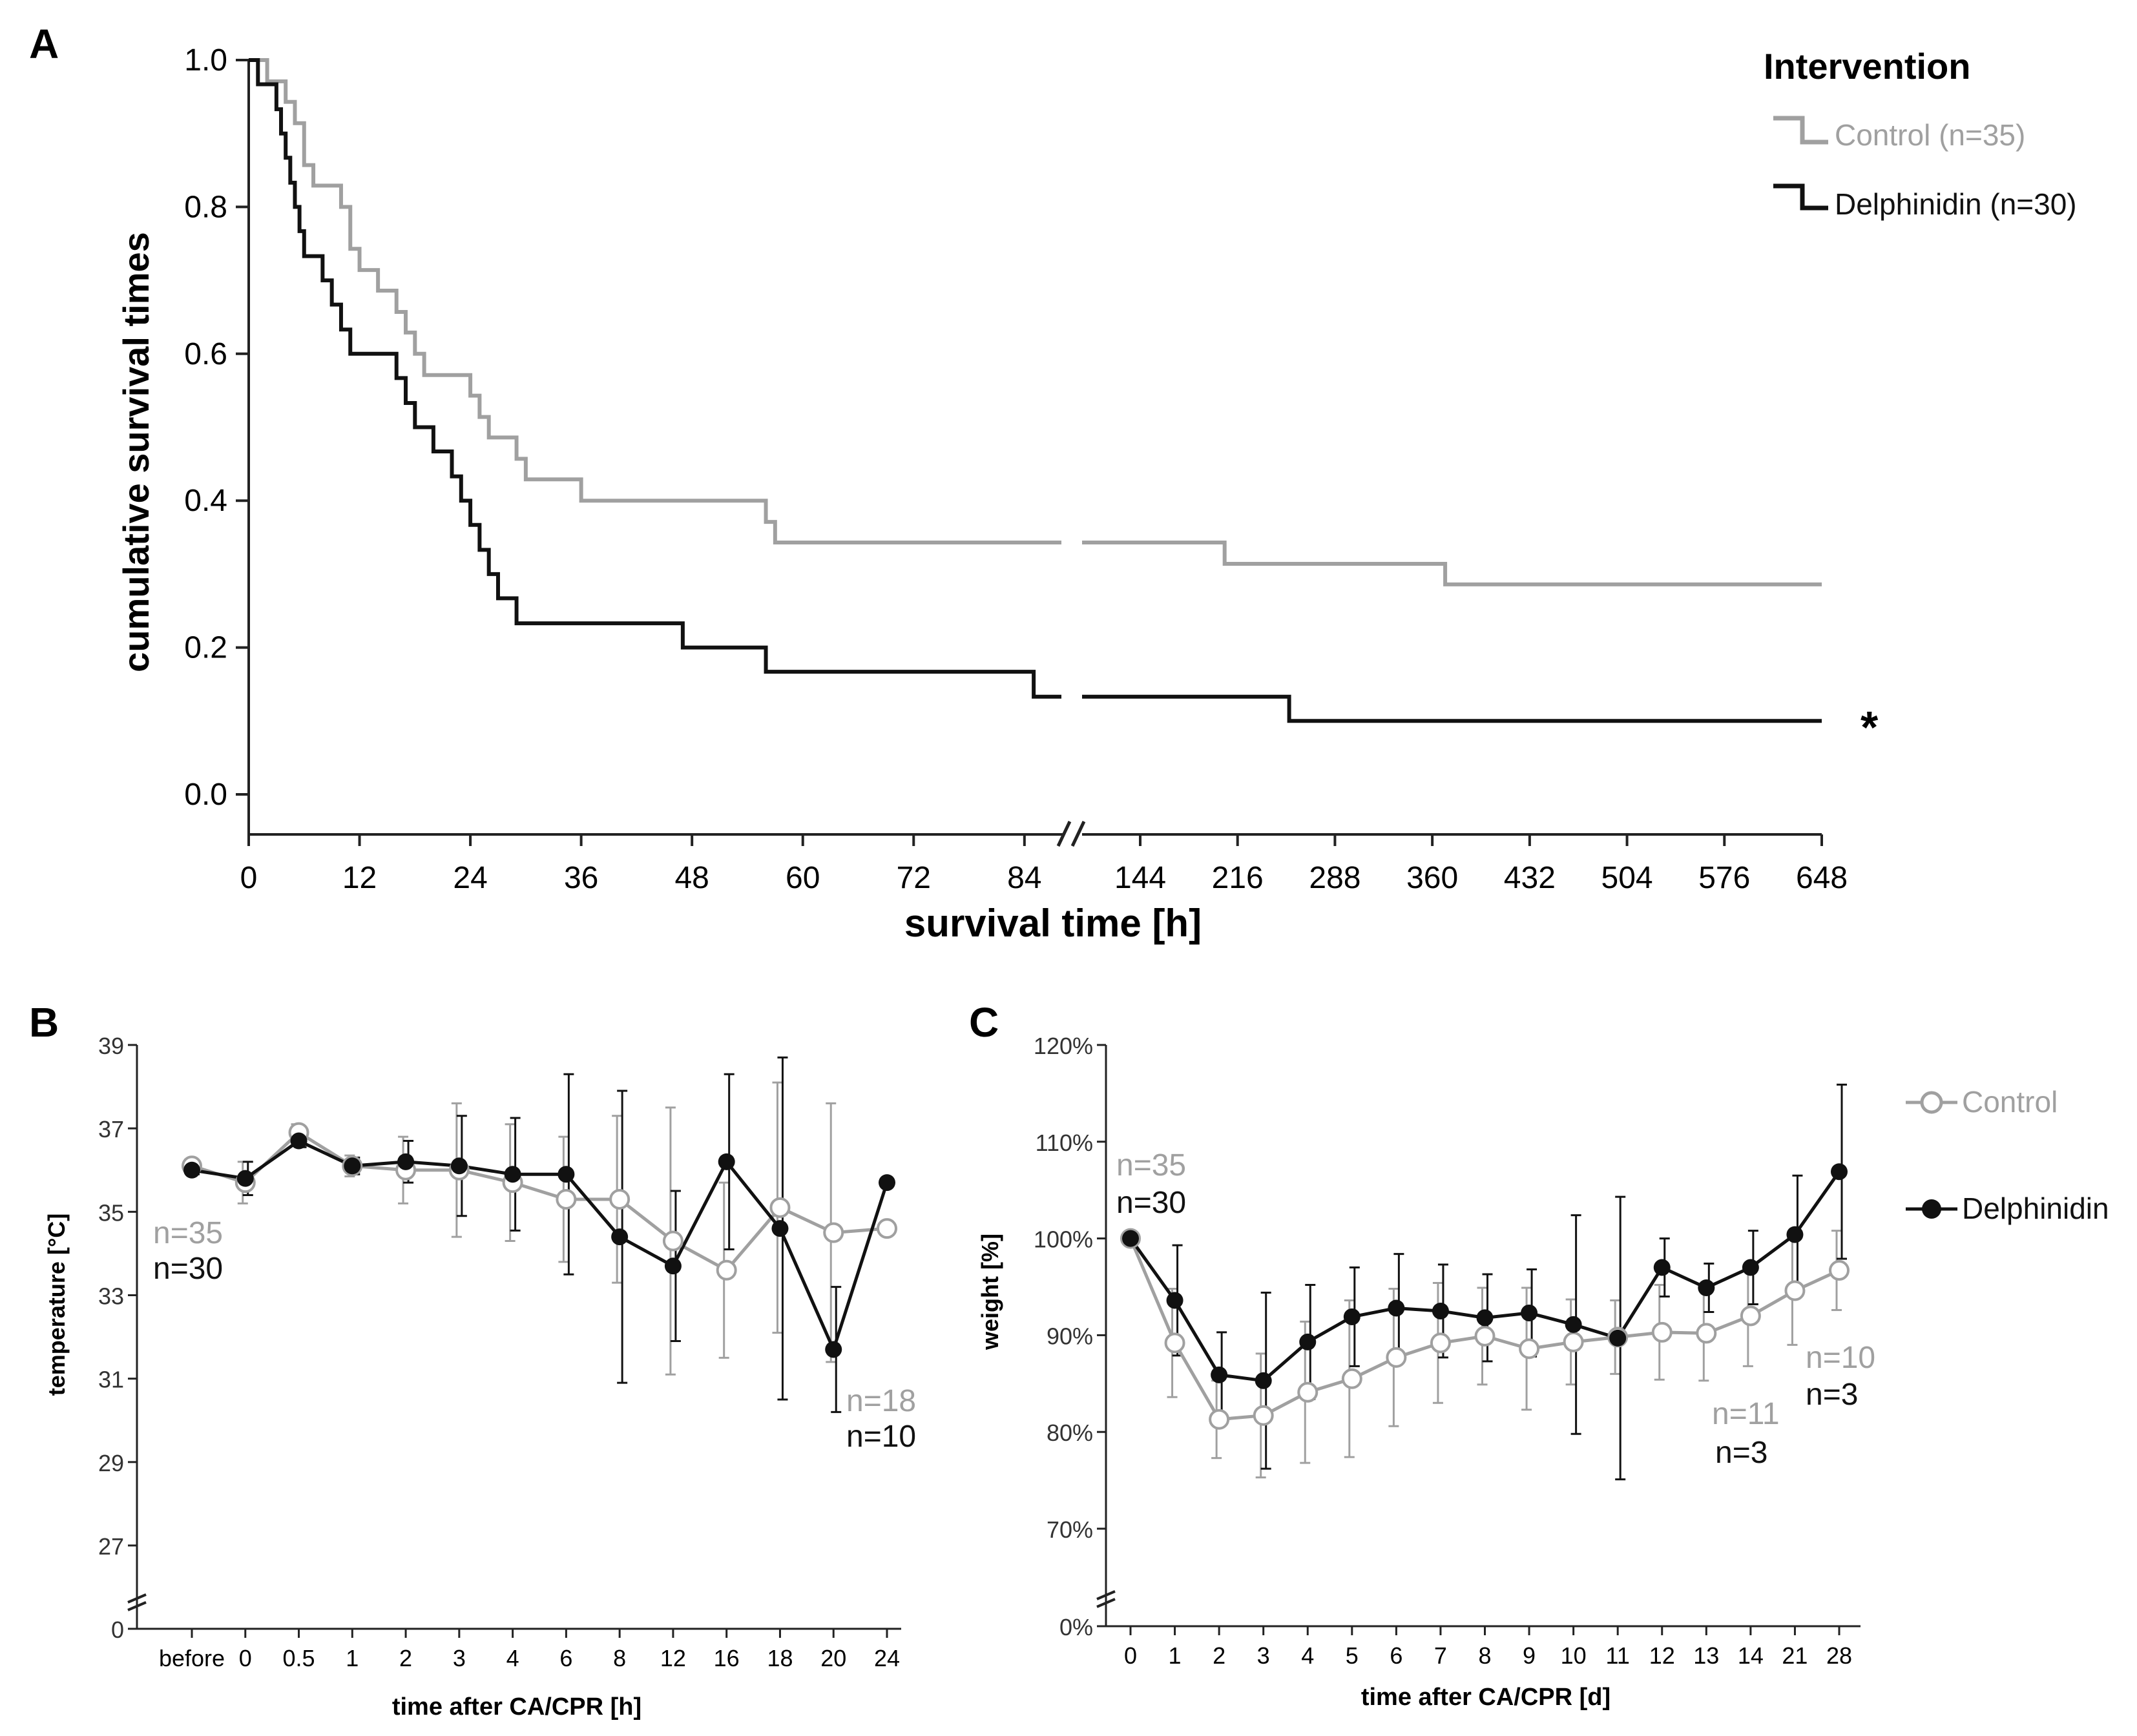 The image size is (2137, 1736). I want to click on panel-b-x-axis-label: time after CA/CPR [h], so click(516, 1706).